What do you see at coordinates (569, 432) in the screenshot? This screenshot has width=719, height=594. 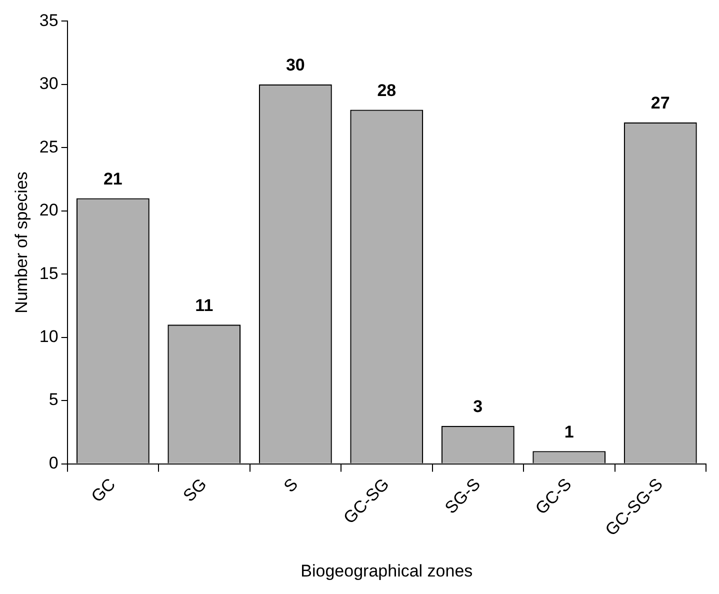 I see `data-label: 1` at bounding box center [569, 432].